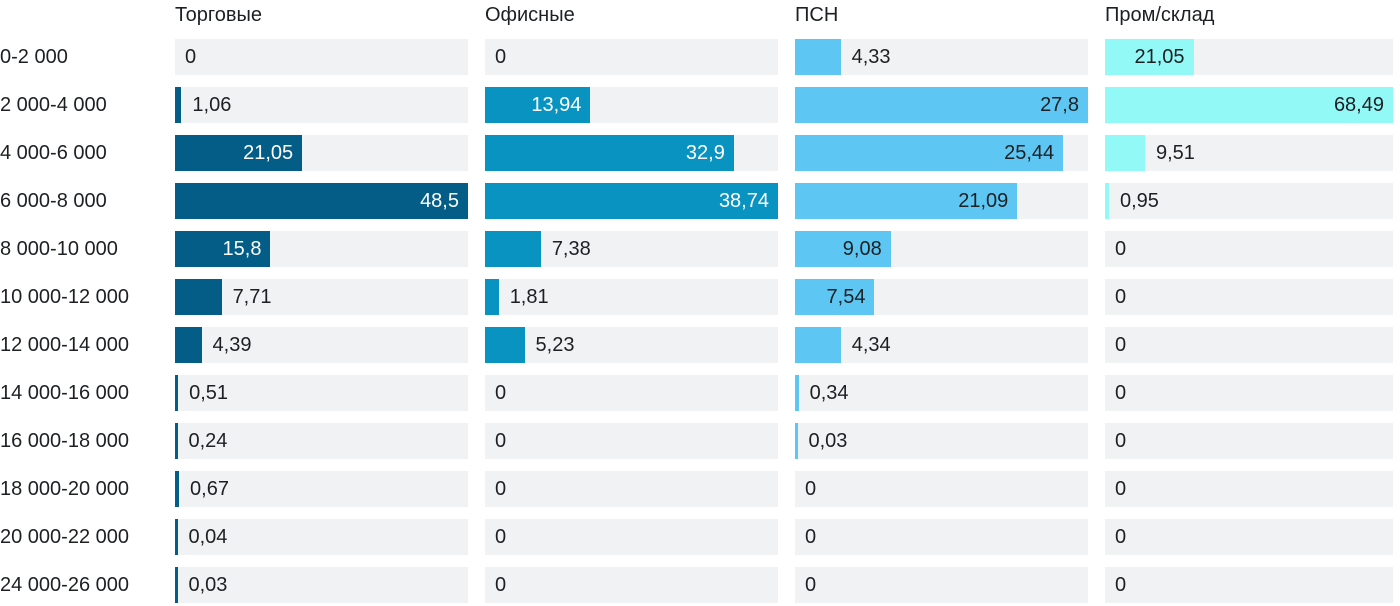 This screenshot has width=1400, height=606. Describe the element at coordinates (321, 255) in the screenshot. I see `chart-cell: 15,8` at that location.